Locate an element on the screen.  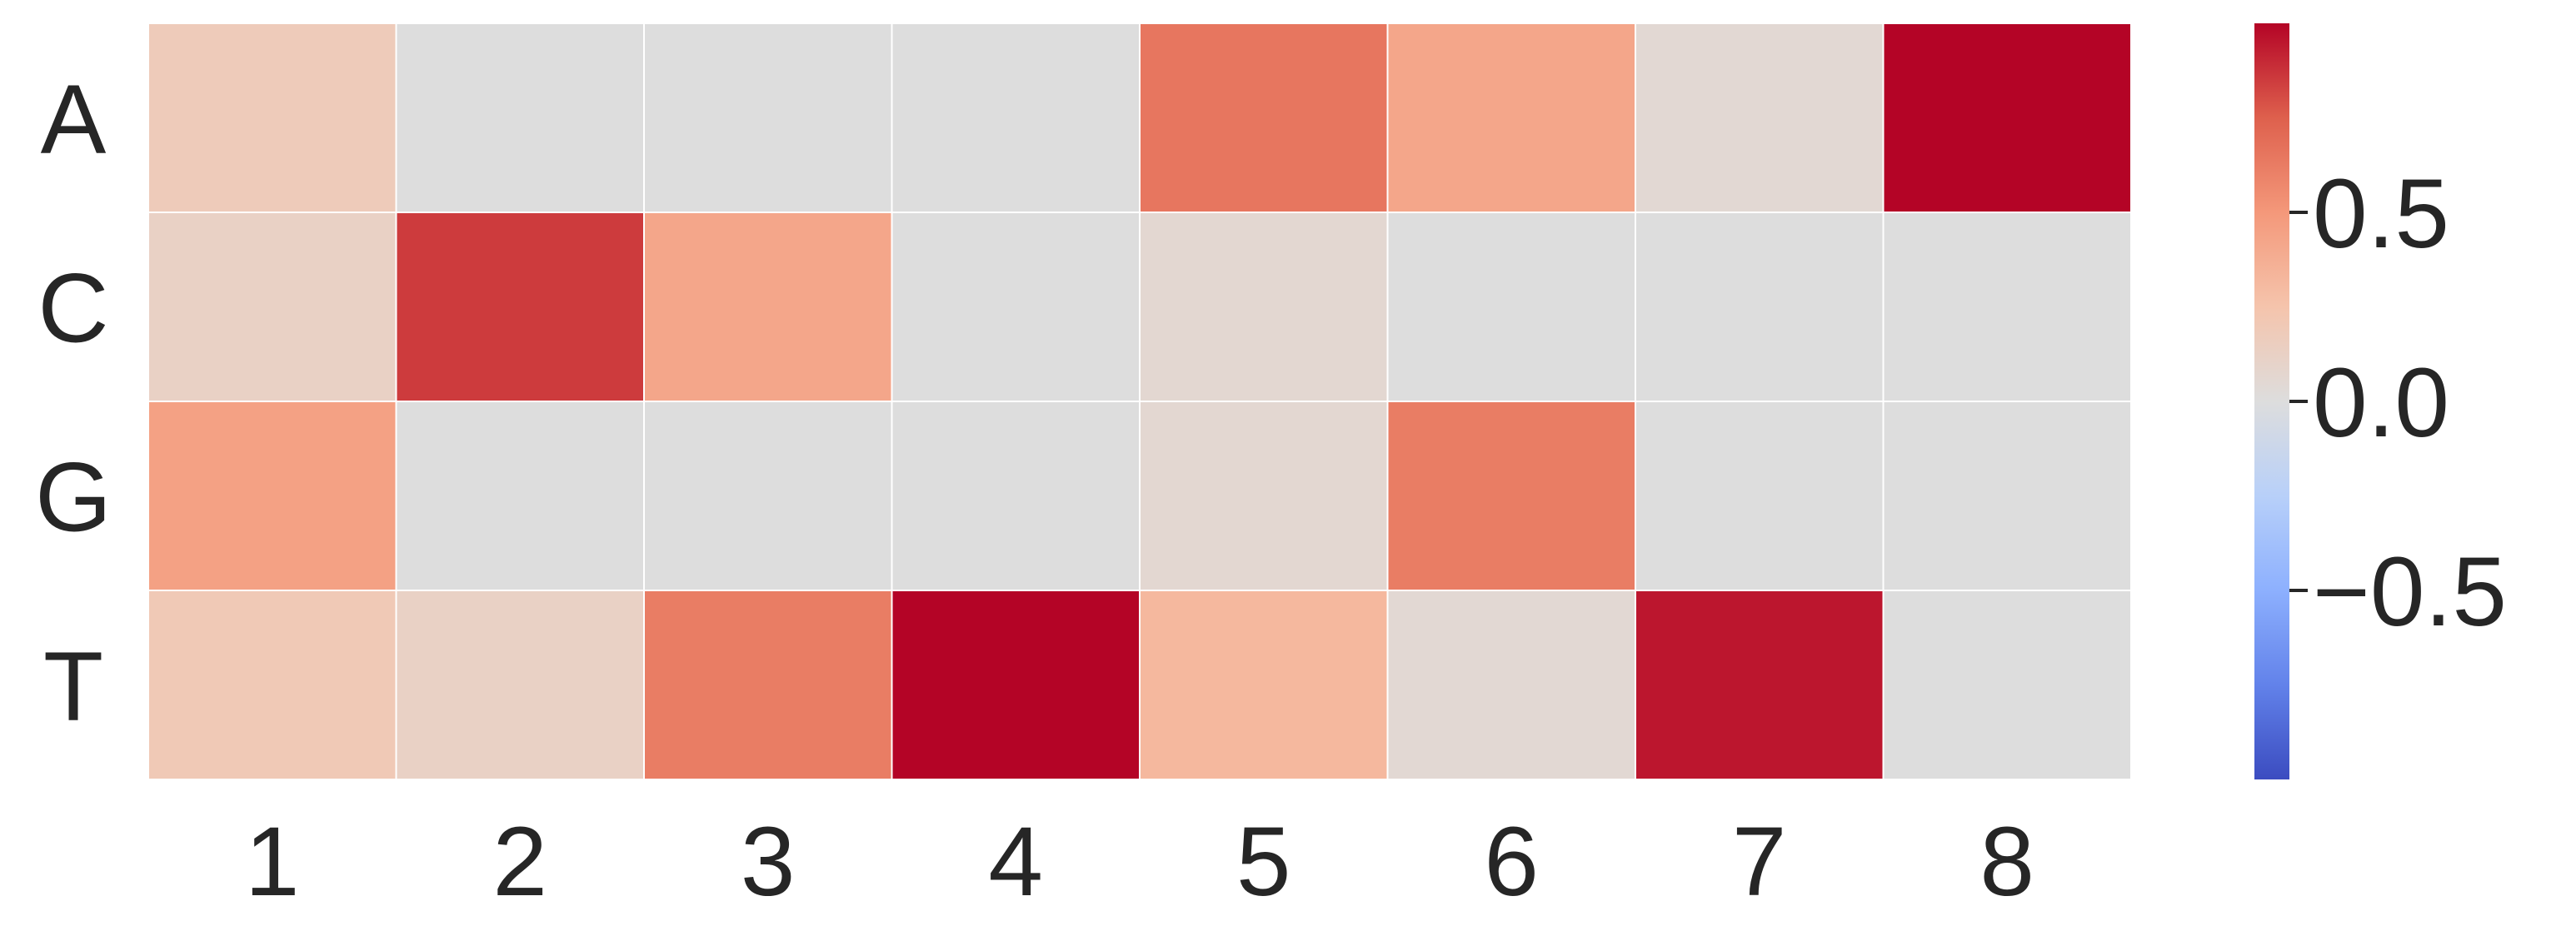
colorbar-tick-label: −0.5 is located at coordinates (2410, 592).